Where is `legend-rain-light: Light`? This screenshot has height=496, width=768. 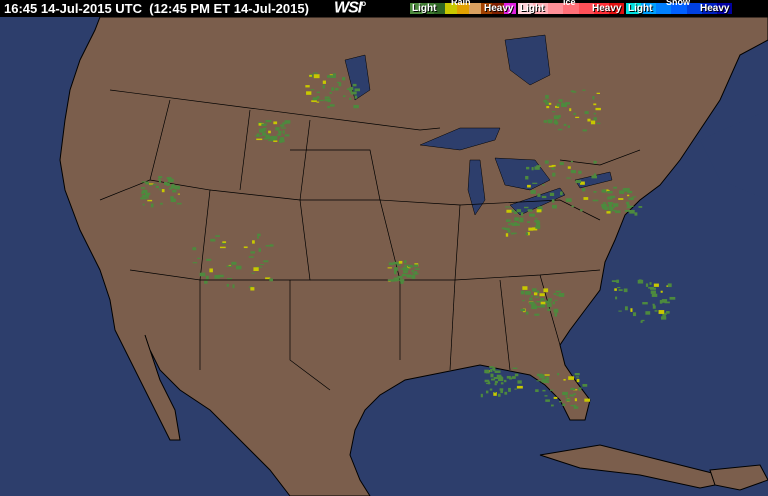 legend-rain-light: Light is located at coordinates (424, 8).